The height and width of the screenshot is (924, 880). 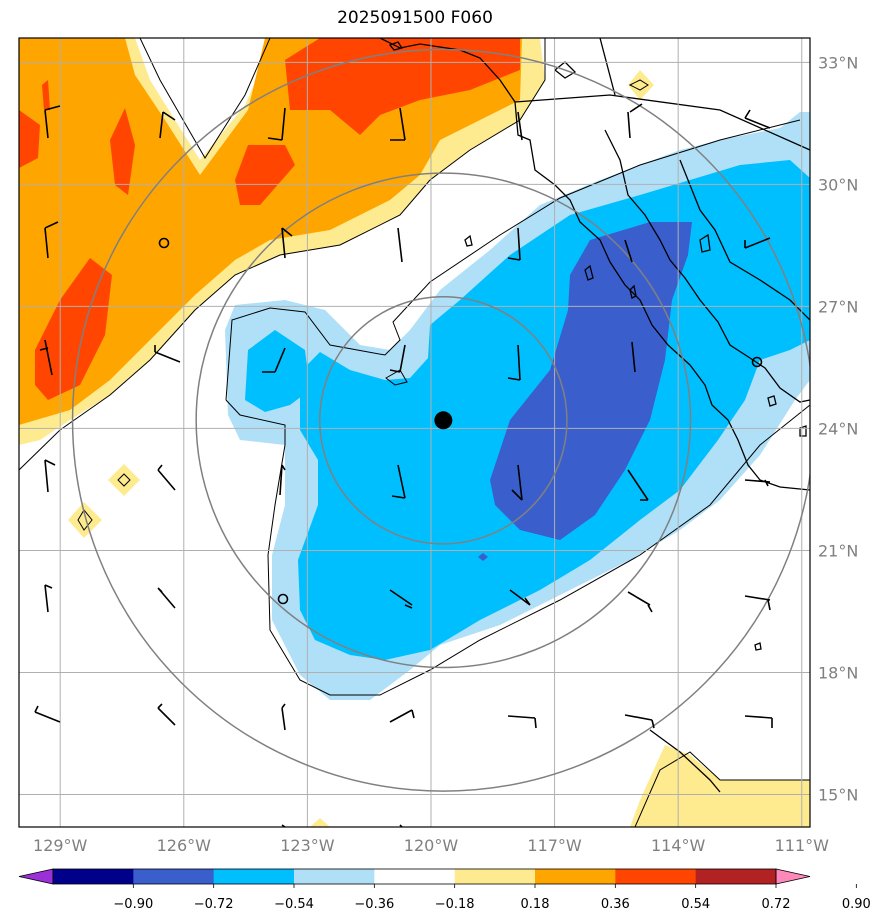 I want to click on longitude-labels: 129°W 126°W 123°W 120°W 117°W 114°W 111°W, so click(x=431, y=845).